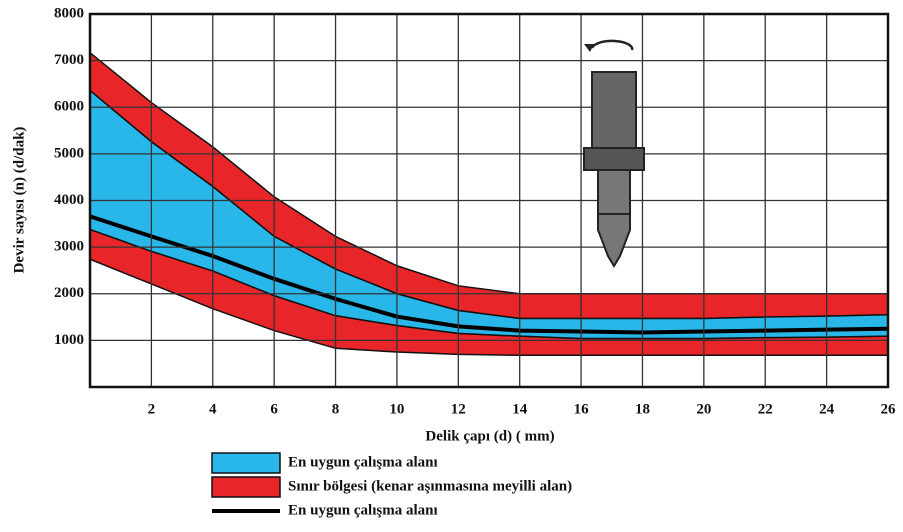 The width and height of the screenshot is (903, 532). Describe the element at coordinates (589, 48) in the screenshot. I see `rotation-arrowhead` at that location.